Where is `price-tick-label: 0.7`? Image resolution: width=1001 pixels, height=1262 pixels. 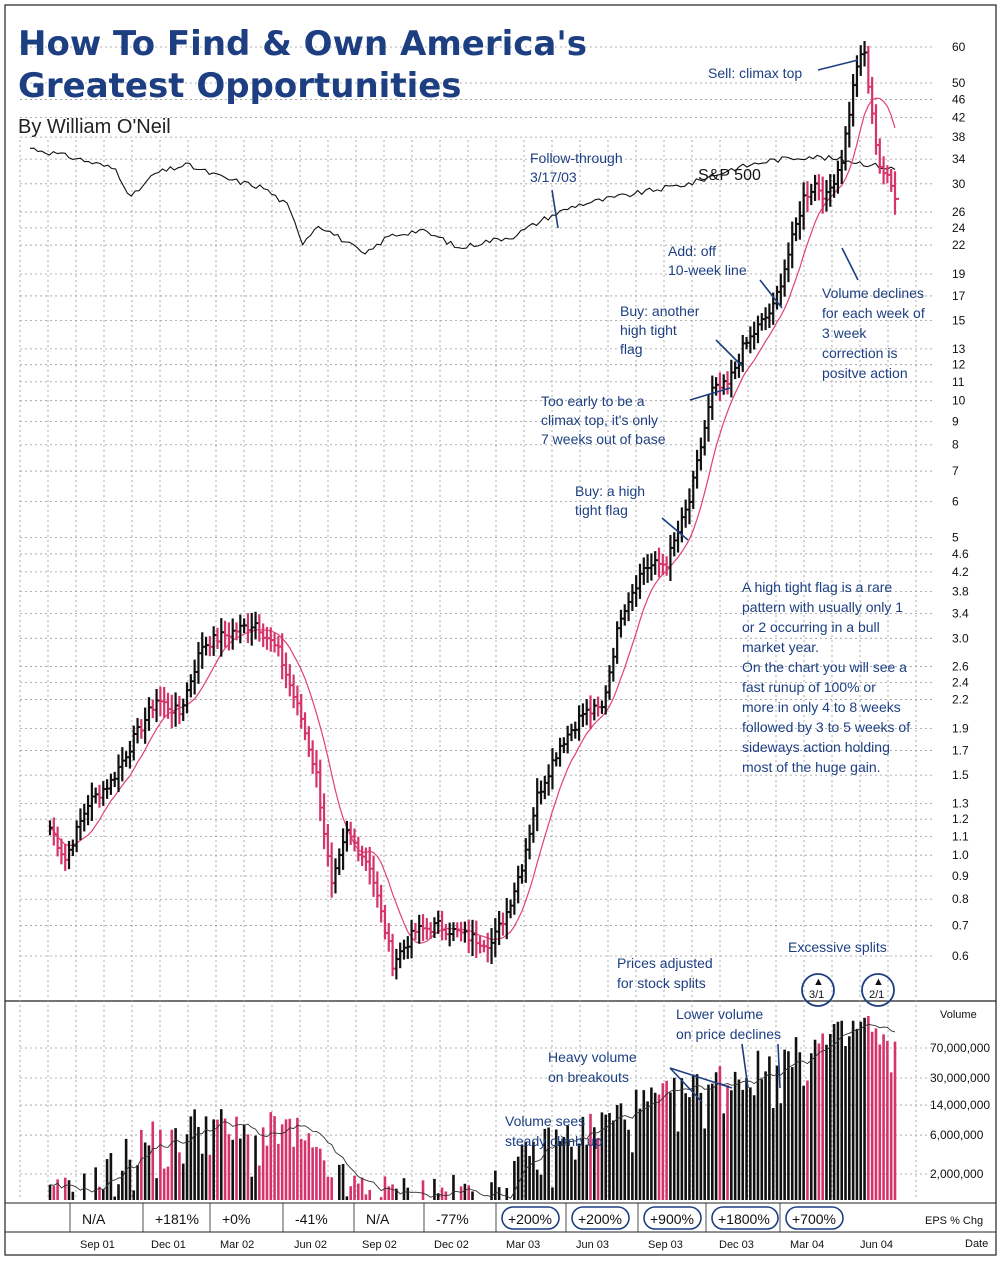
price-tick-label: 0.7 is located at coordinates (960, 926).